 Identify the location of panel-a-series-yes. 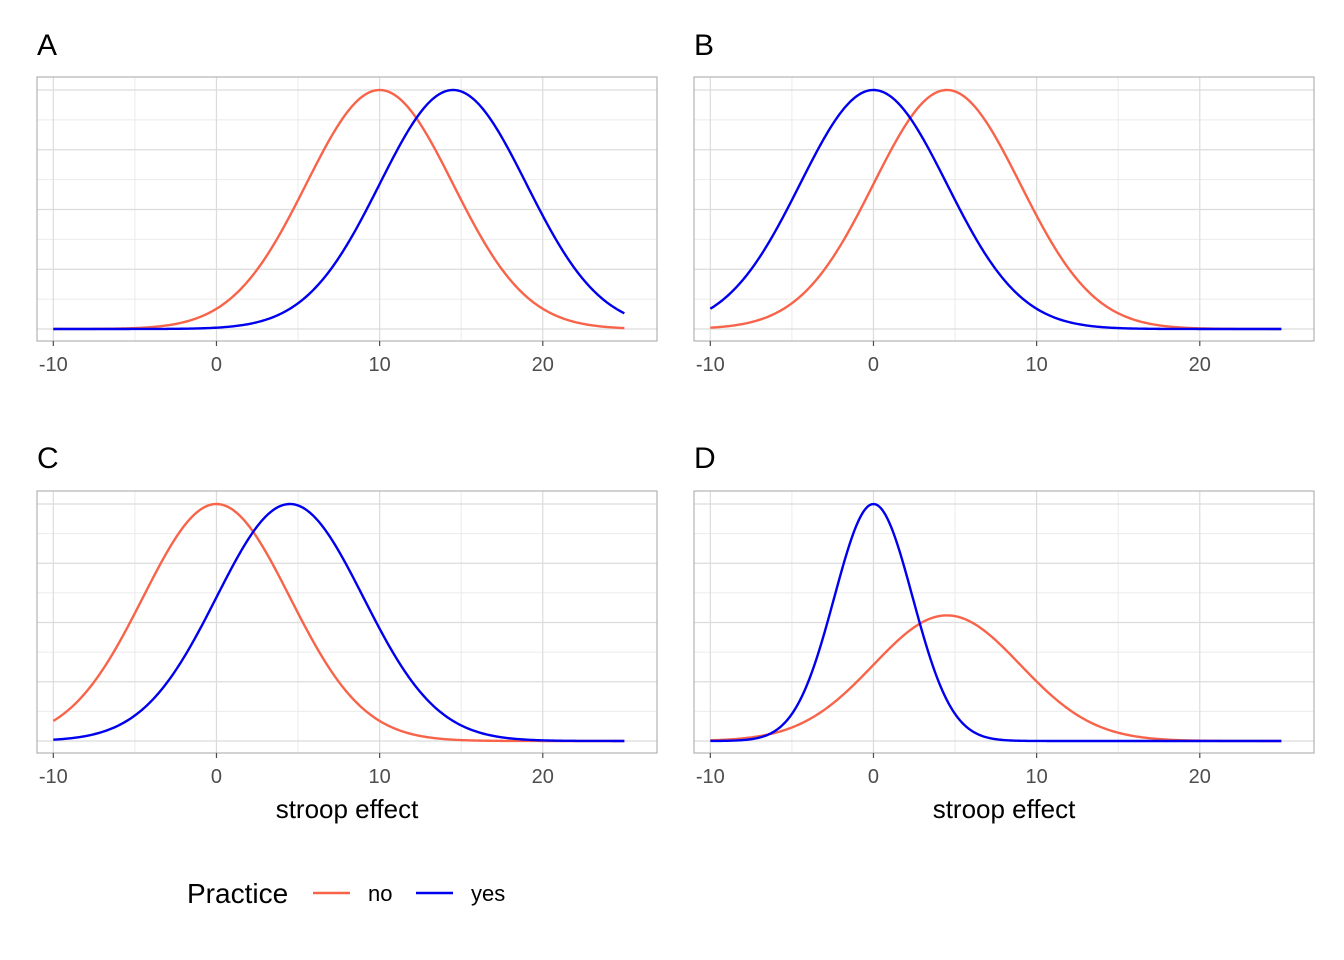
(339, 209).